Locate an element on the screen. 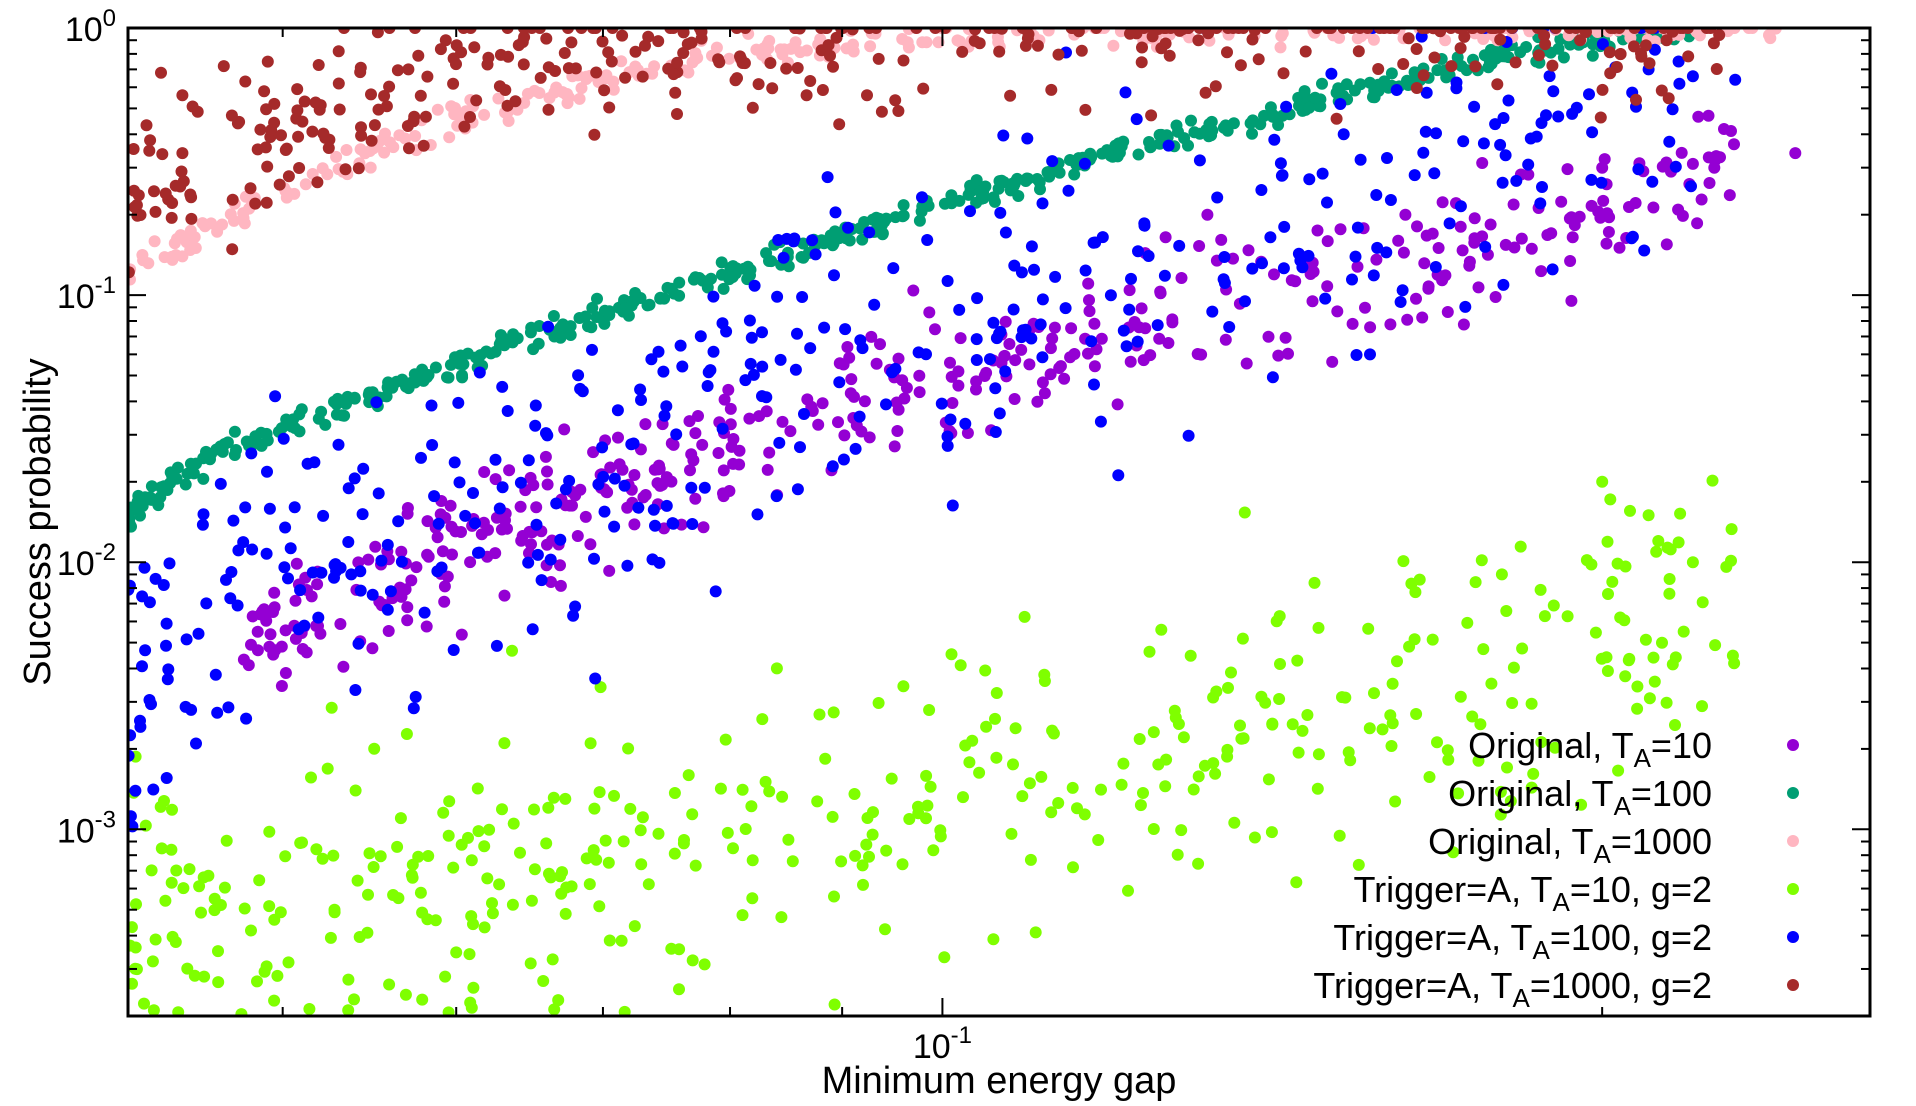 This screenshot has height=1106, width=1916. legend-label-main: Trigger=A, T is located at coordinates (1432, 937).